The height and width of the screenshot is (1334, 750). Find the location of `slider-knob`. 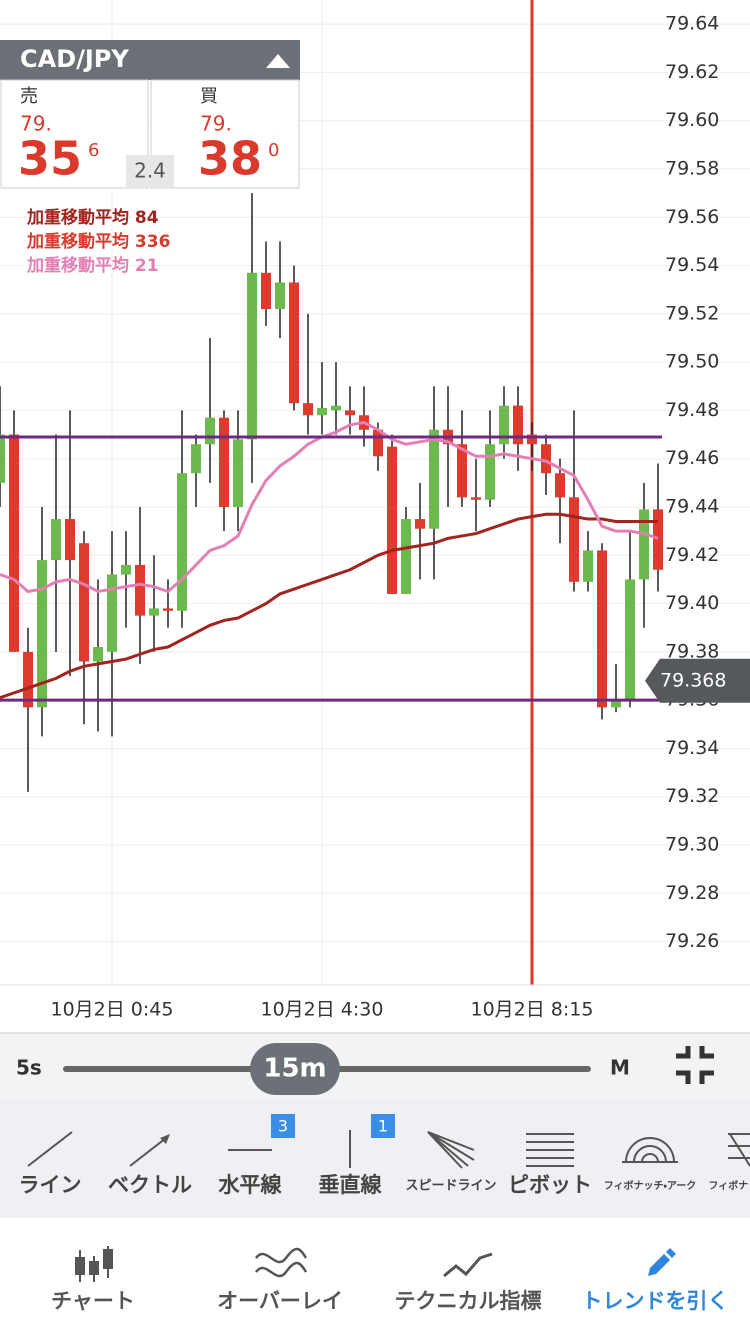

slider-knob is located at coordinates (295, 1069).